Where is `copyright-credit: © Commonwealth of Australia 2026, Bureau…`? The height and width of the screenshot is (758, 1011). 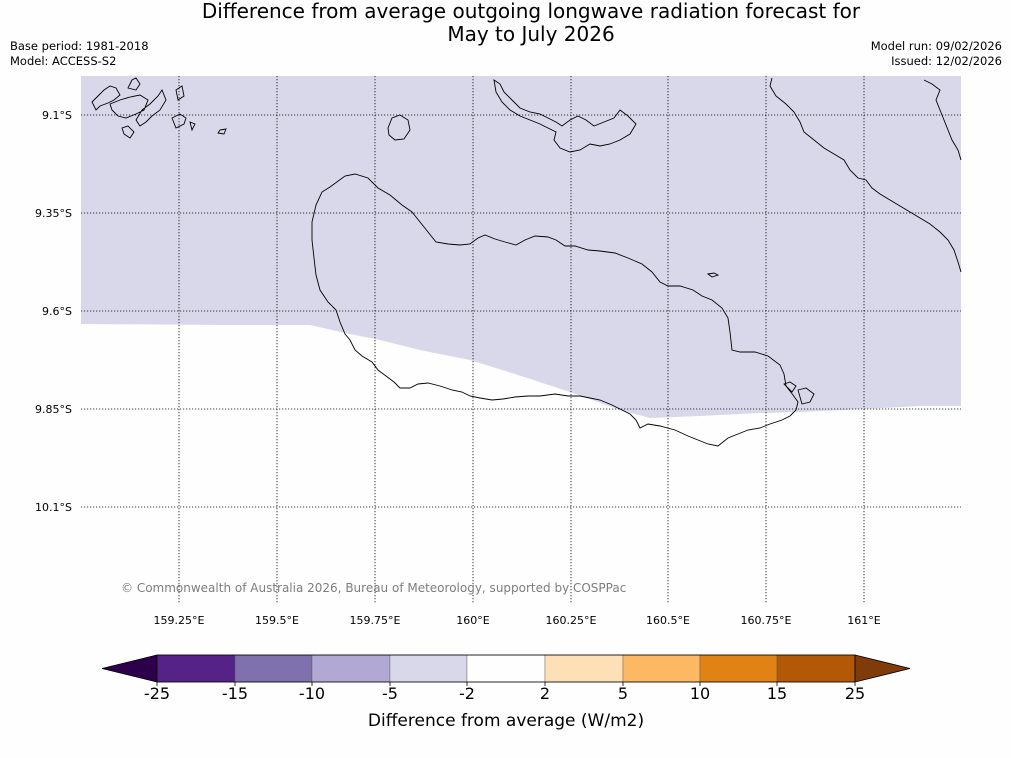 copyright-credit: © Commonwealth of Australia 2026, Bureau… is located at coordinates (373, 588).